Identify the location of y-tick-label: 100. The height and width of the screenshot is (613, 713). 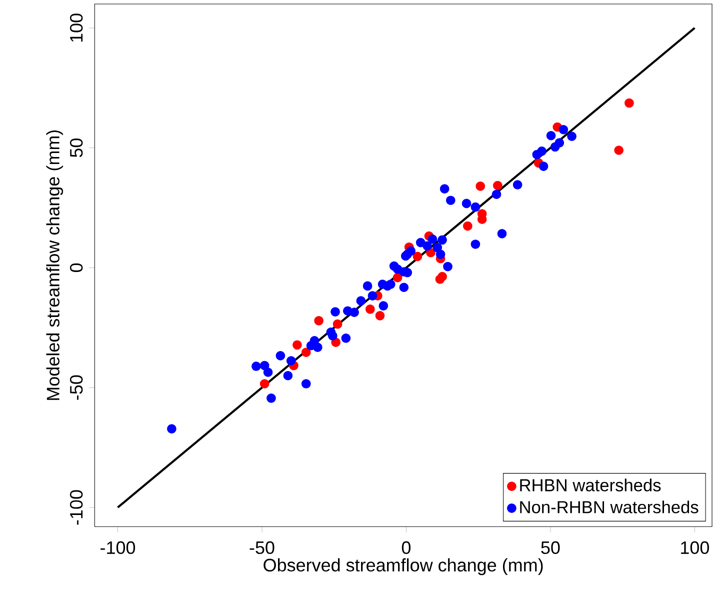
(76, 28).